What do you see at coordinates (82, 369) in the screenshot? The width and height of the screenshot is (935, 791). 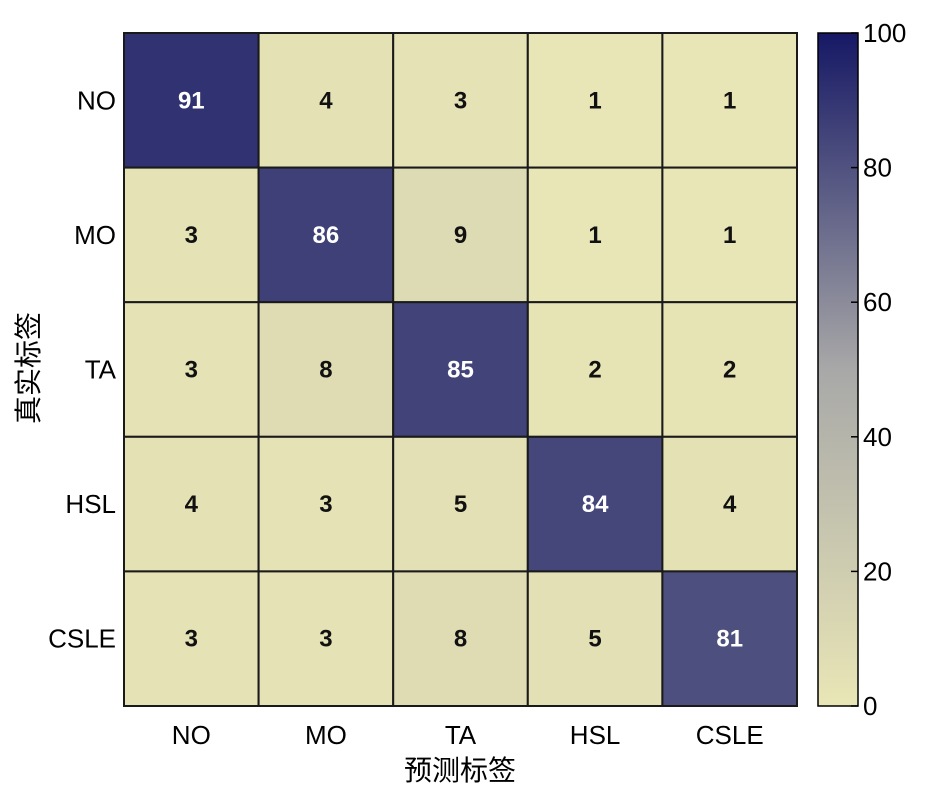 I see `y-tick-labels: NO MO TA HSL CSLE` at bounding box center [82, 369].